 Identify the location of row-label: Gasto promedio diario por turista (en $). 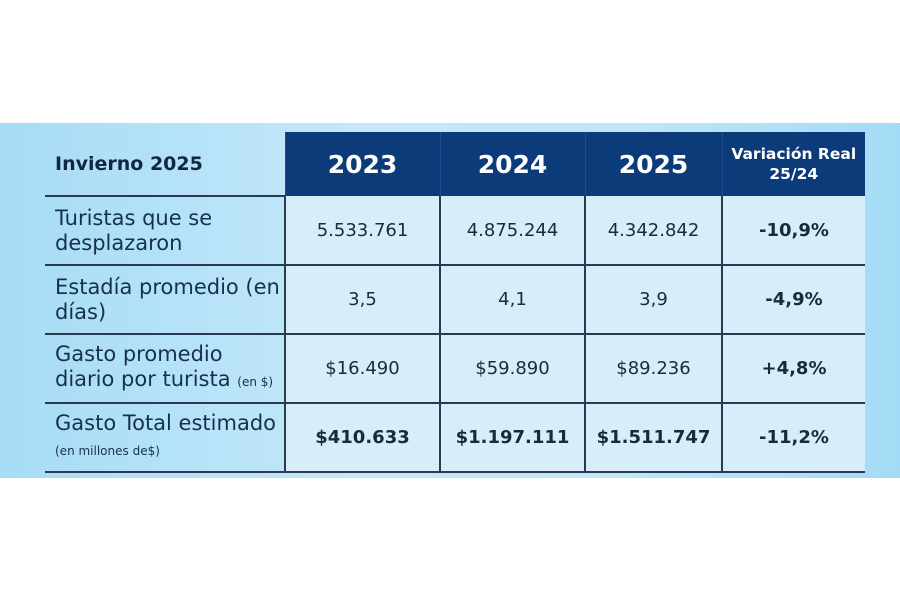
(165, 369).